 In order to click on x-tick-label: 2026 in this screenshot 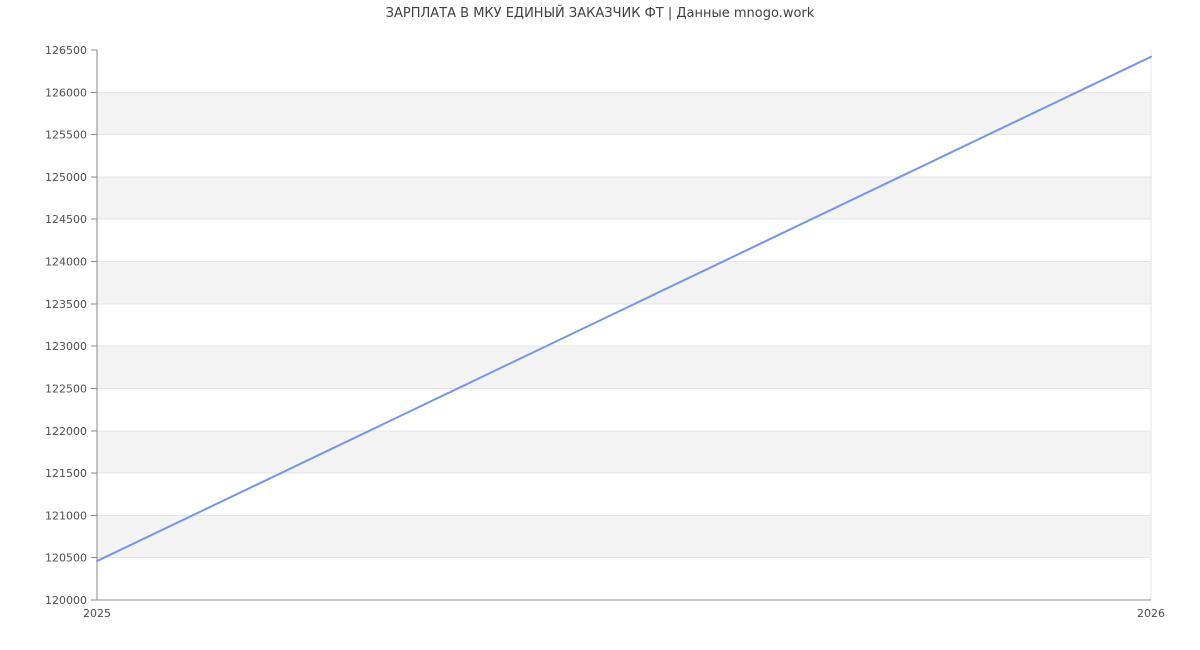, I will do `click(1151, 613)`.